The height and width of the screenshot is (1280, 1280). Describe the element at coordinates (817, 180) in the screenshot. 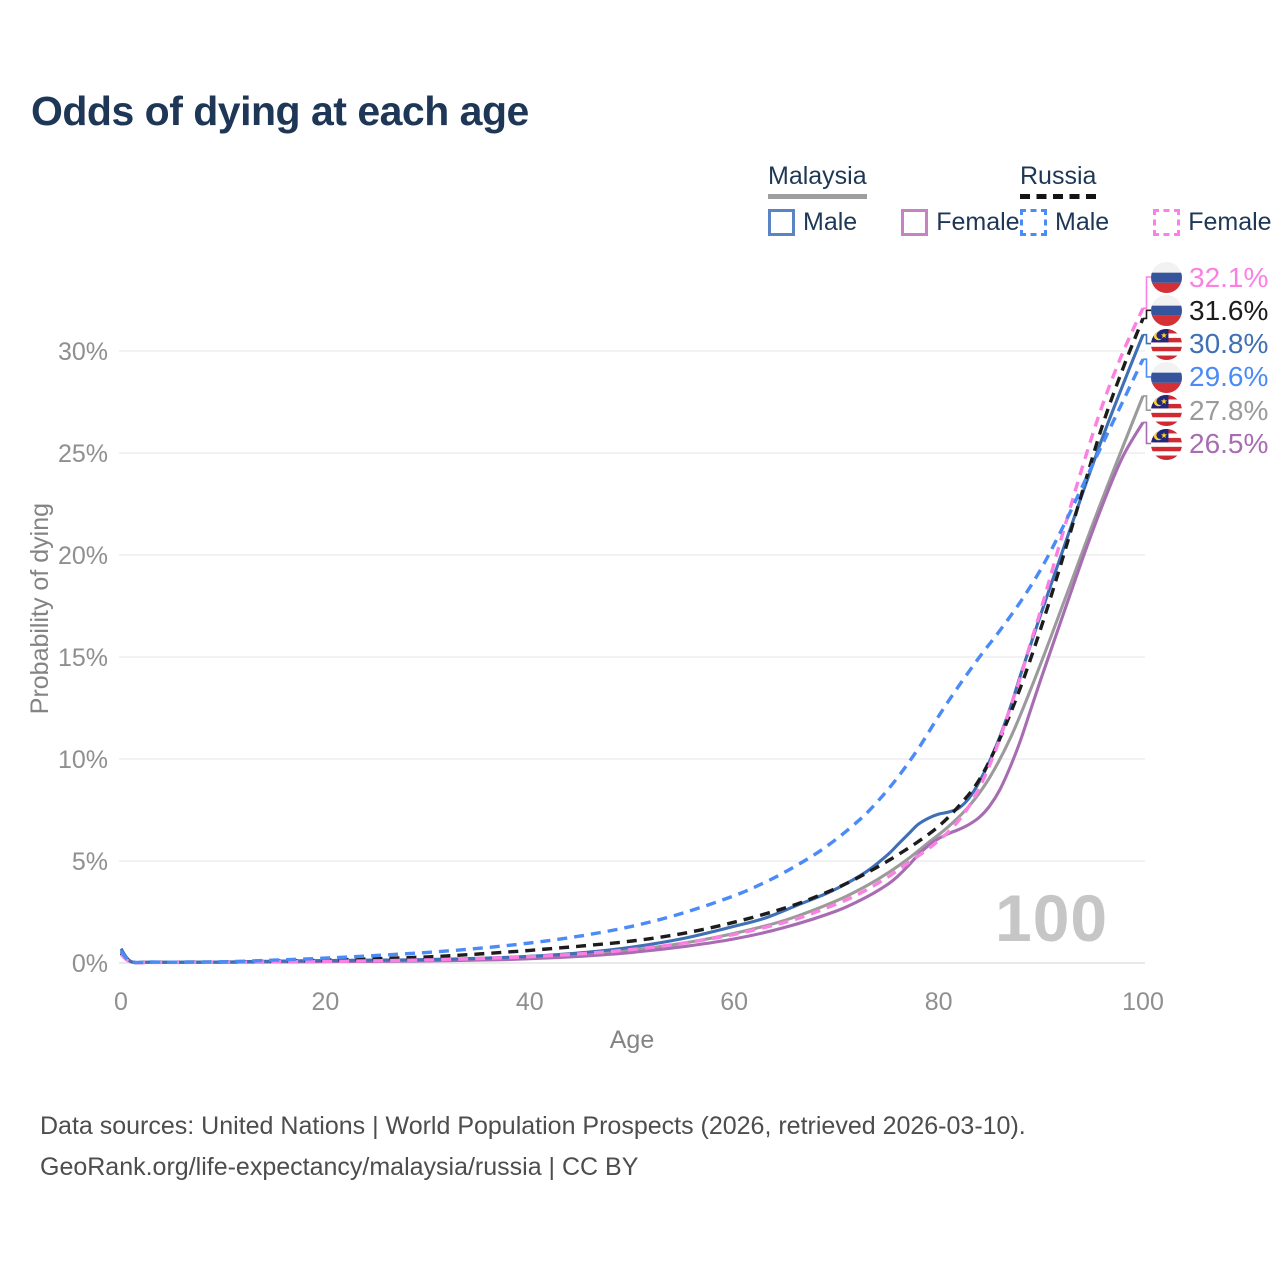

I see `legend-country-malaysia: Malaysia` at that location.